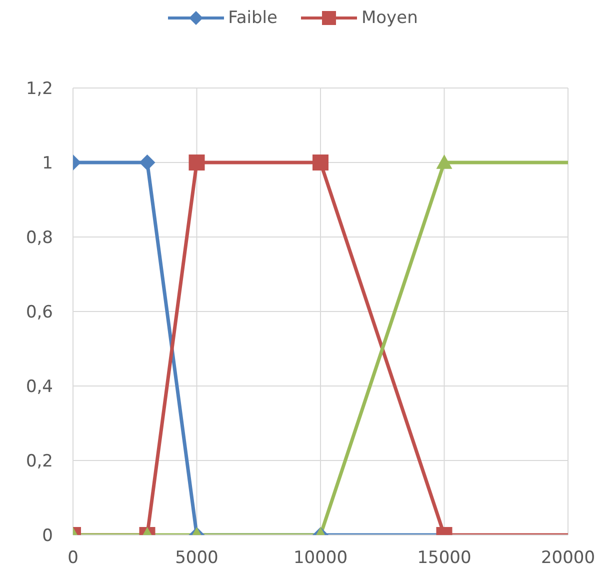 The image size is (614, 583). I want to click on x-tick-label: 0, so click(73, 558).